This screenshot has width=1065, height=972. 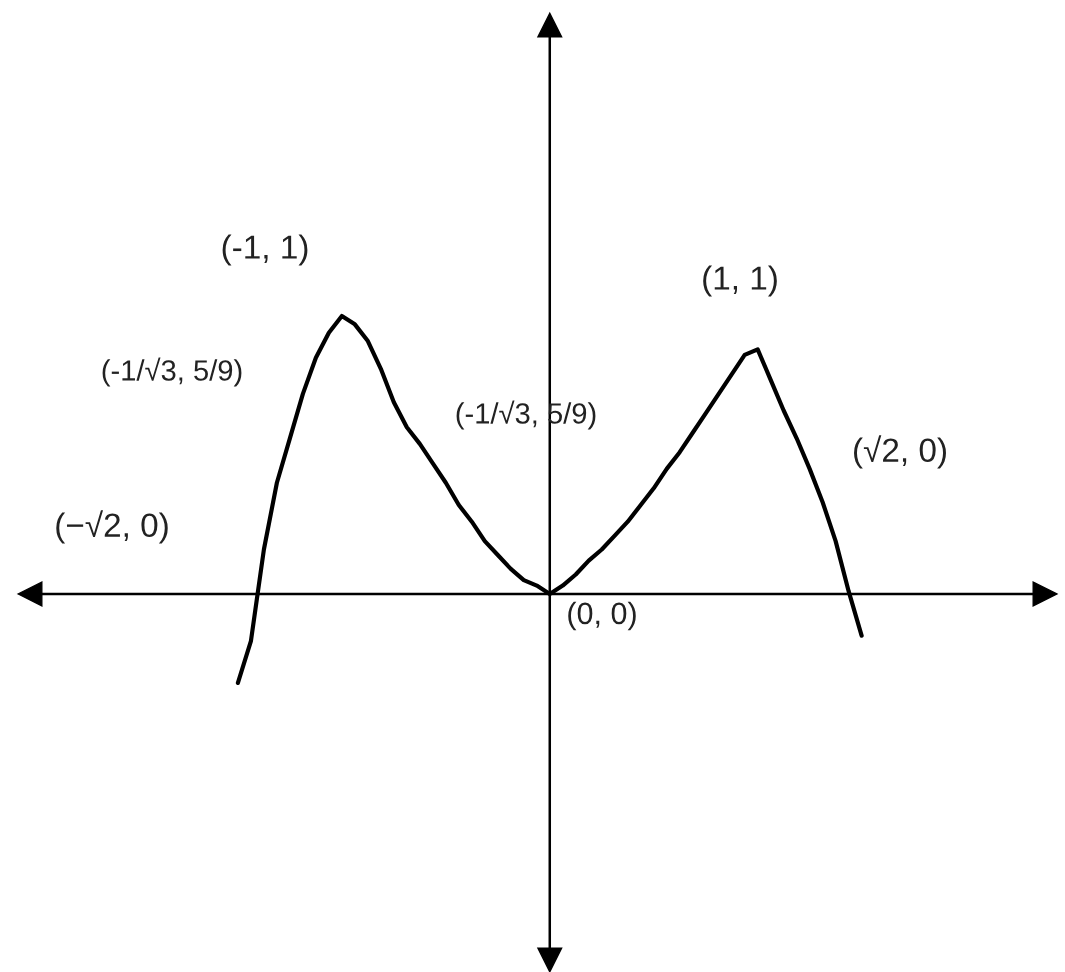 What do you see at coordinates (172, 372) in the screenshot?
I see `annotation: (-1/√3, 5/9)` at bounding box center [172, 372].